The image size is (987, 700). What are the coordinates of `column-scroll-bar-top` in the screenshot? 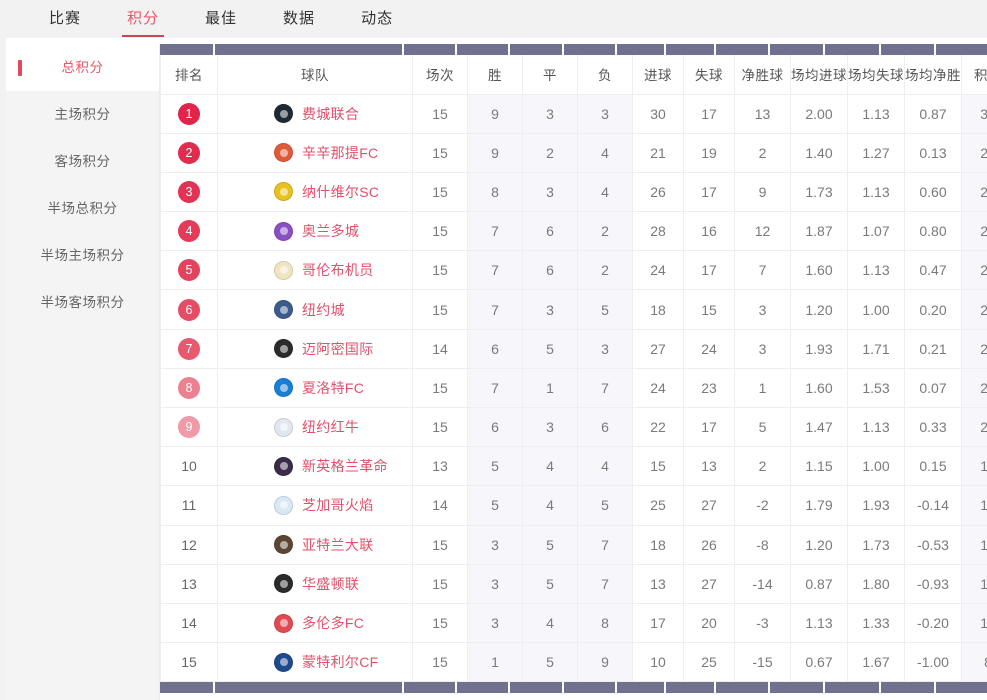 It's located at (573, 49).